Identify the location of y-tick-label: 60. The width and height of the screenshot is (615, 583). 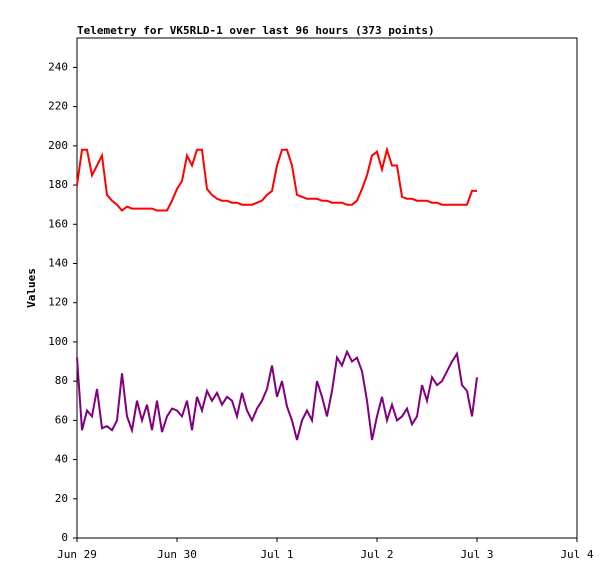
(61, 419).